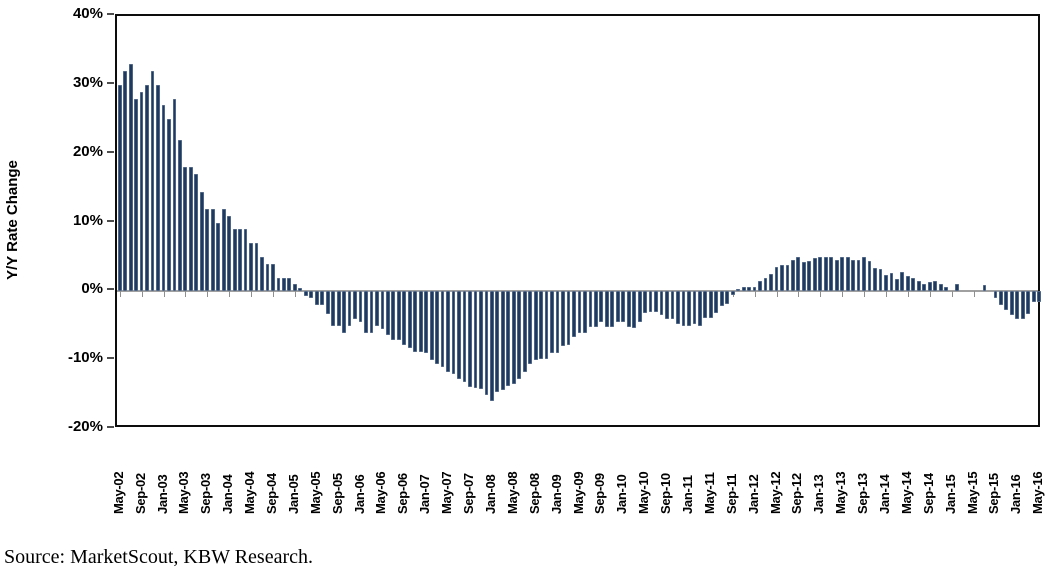 Image resolution: width=1049 pixels, height=578 pixels. I want to click on x-label-May-08: May-08, so click(512, 492).